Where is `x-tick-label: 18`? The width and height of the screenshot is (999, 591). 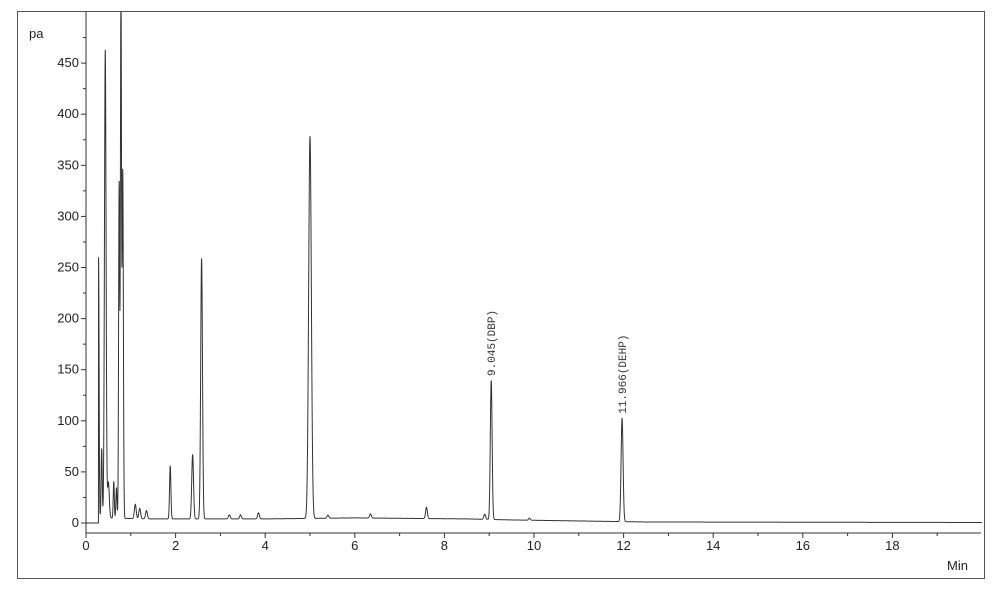 x-tick-label: 18 is located at coordinates (892, 545).